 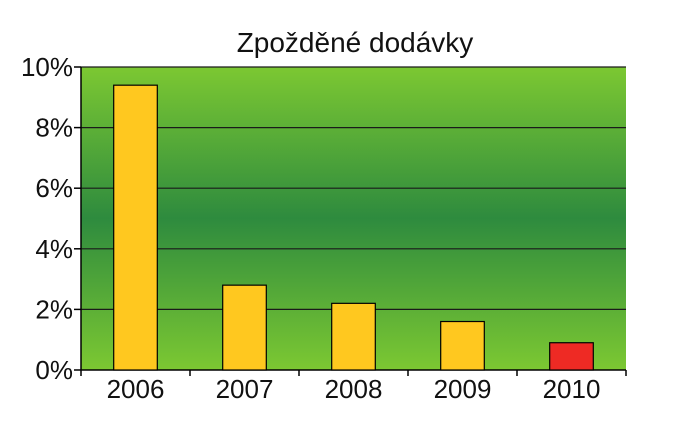 What do you see at coordinates (572, 389) in the screenshot?
I see `x-tick-label: 2010` at bounding box center [572, 389].